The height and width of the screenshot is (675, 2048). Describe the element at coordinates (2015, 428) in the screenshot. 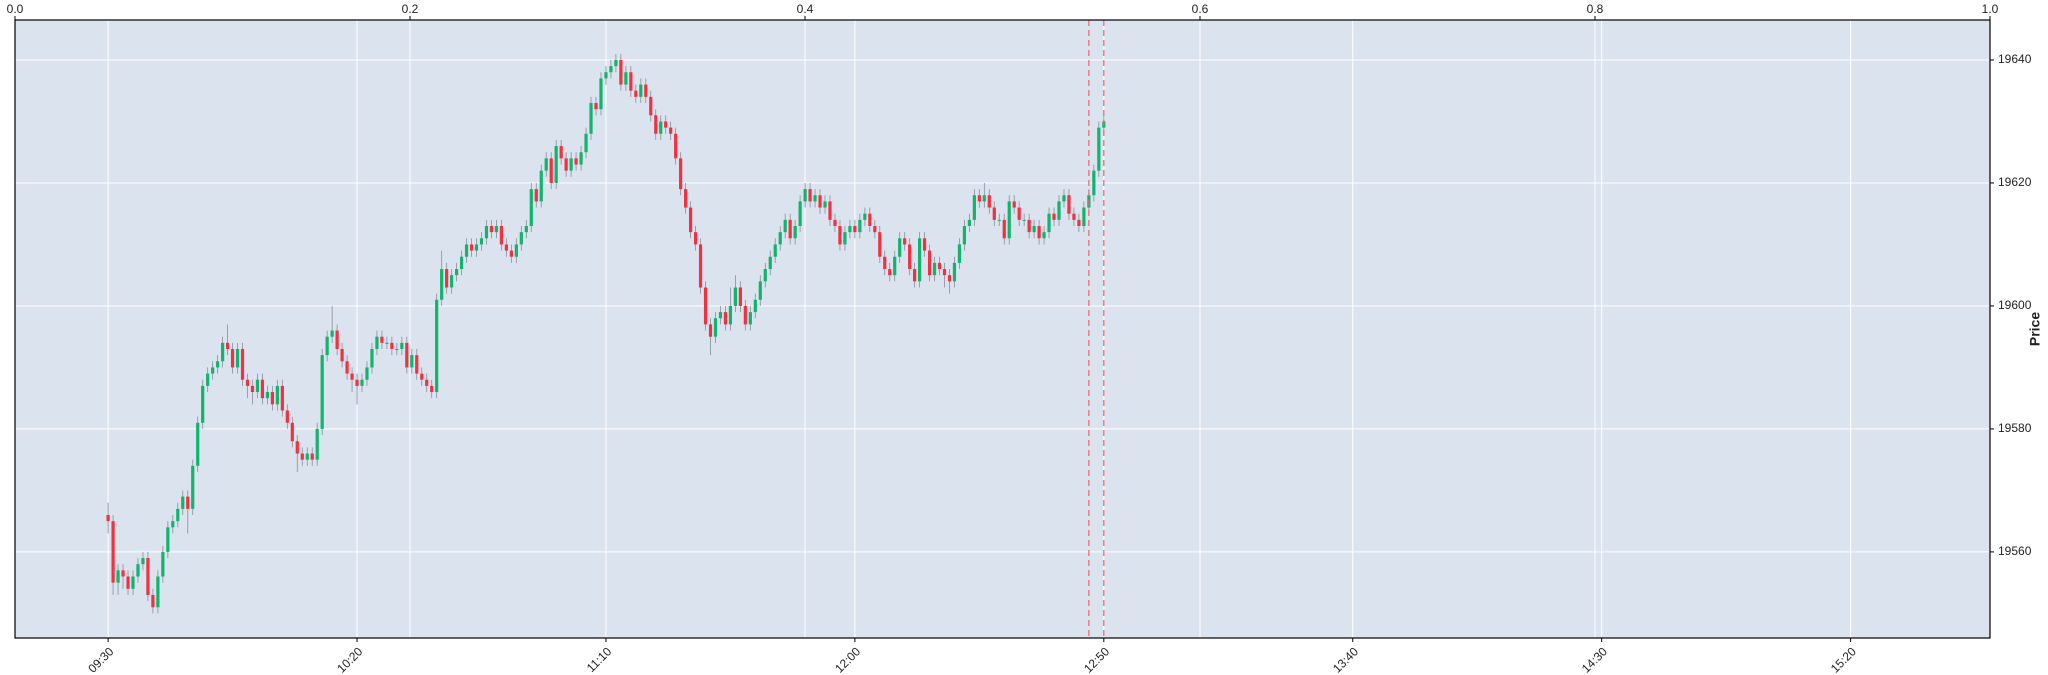

I see `y-tick-label: 19580` at that location.